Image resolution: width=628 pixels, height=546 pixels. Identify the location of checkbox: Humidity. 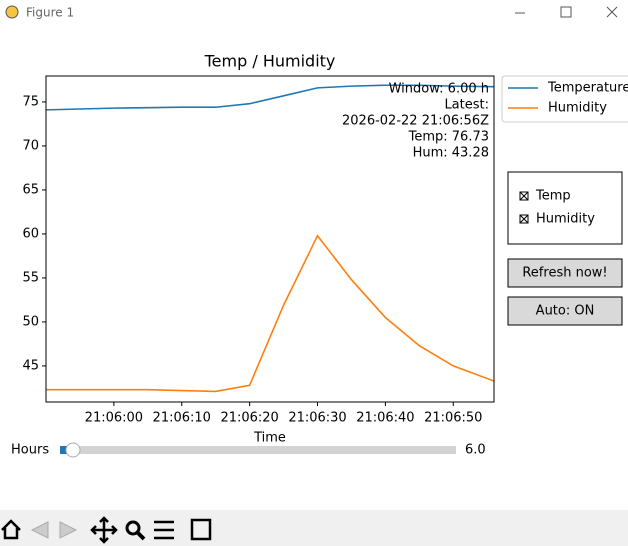
(557, 219).